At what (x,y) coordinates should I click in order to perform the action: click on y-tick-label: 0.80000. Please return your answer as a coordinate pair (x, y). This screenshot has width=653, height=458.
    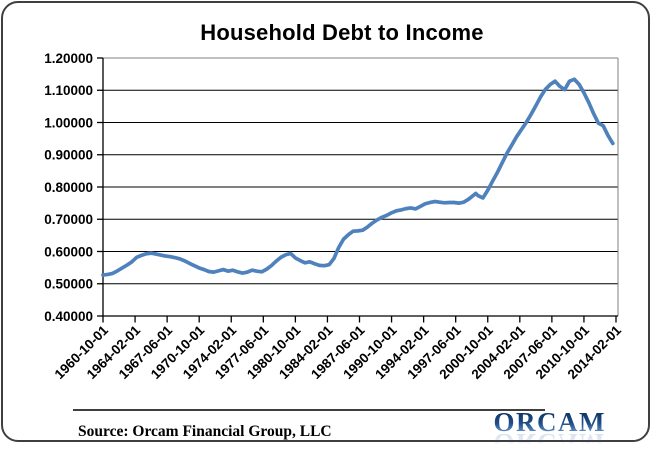
    Looking at the image, I should click on (68, 187).